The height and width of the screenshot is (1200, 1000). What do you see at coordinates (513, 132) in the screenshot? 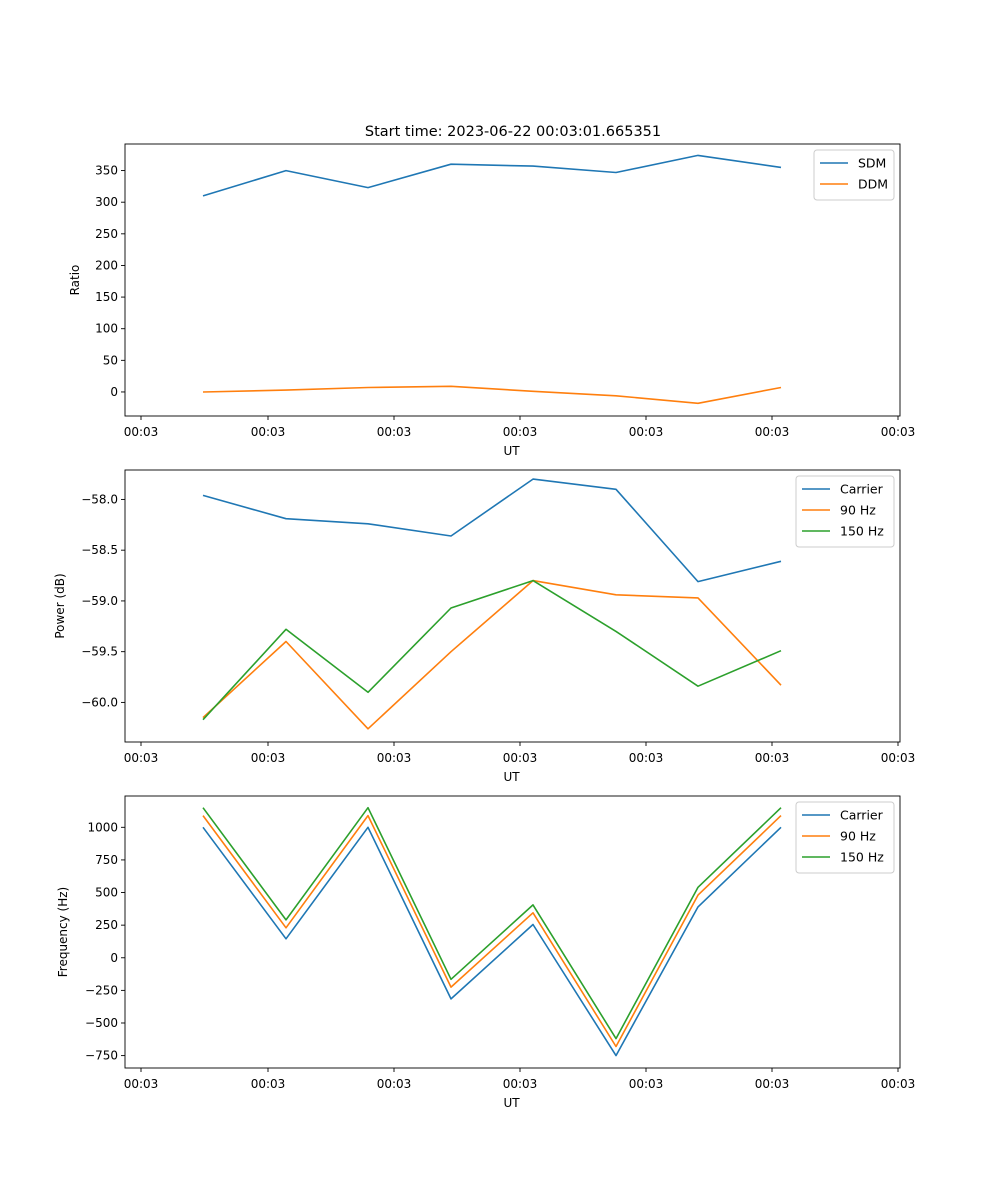
I see `figure-title: Start time: 2023-06-22 00:03:01.665351` at bounding box center [513, 132].